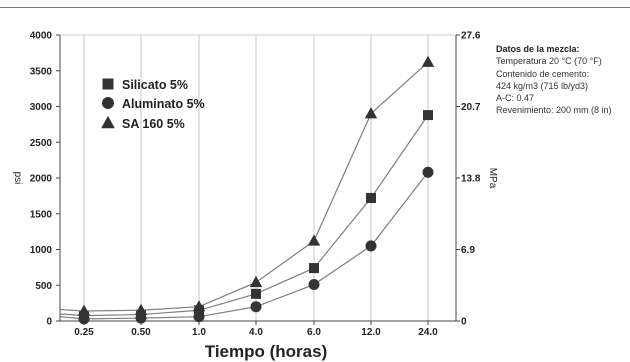 Image resolution: width=630 pixels, height=362 pixels. What do you see at coordinates (515, 98) in the screenshot?
I see `mix-data-line: A-C: 0.47` at bounding box center [515, 98].